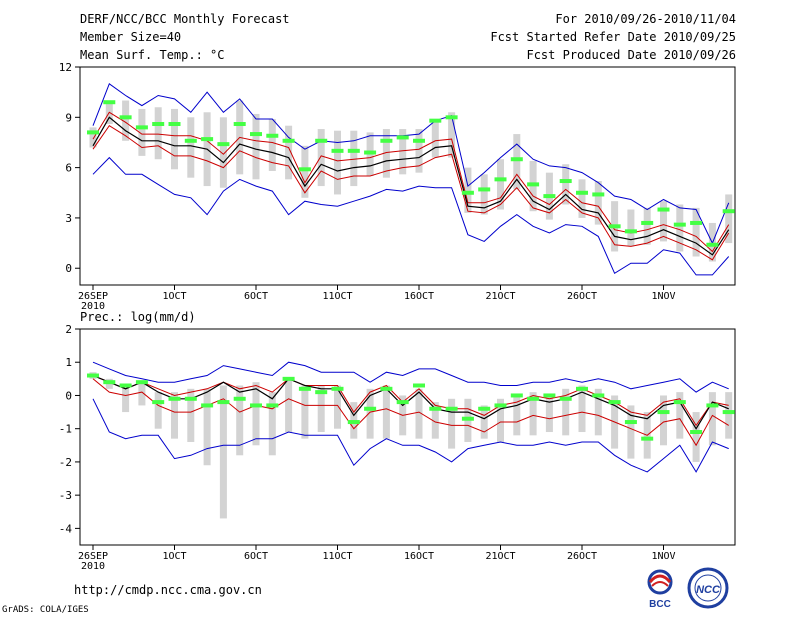 The width and height of the screenshot is (800, 618). What do you see at coordinates (168, 590) in the screenshot?
I see `source-url: http://cmdp.ncc.cma.gov.cn` at bounding box center [168, 590].